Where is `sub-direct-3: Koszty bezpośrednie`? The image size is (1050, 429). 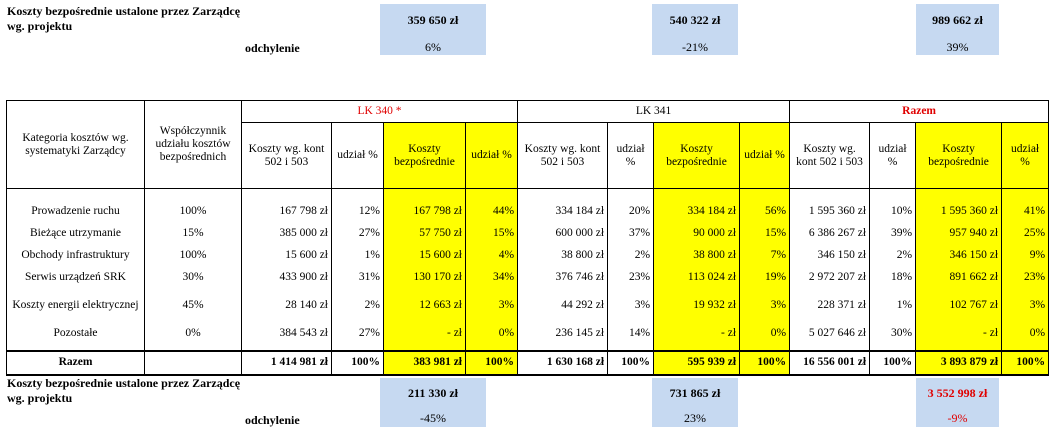
sub-direct-3: Koszty bezpośrednie is located at coordinates (959, 155).